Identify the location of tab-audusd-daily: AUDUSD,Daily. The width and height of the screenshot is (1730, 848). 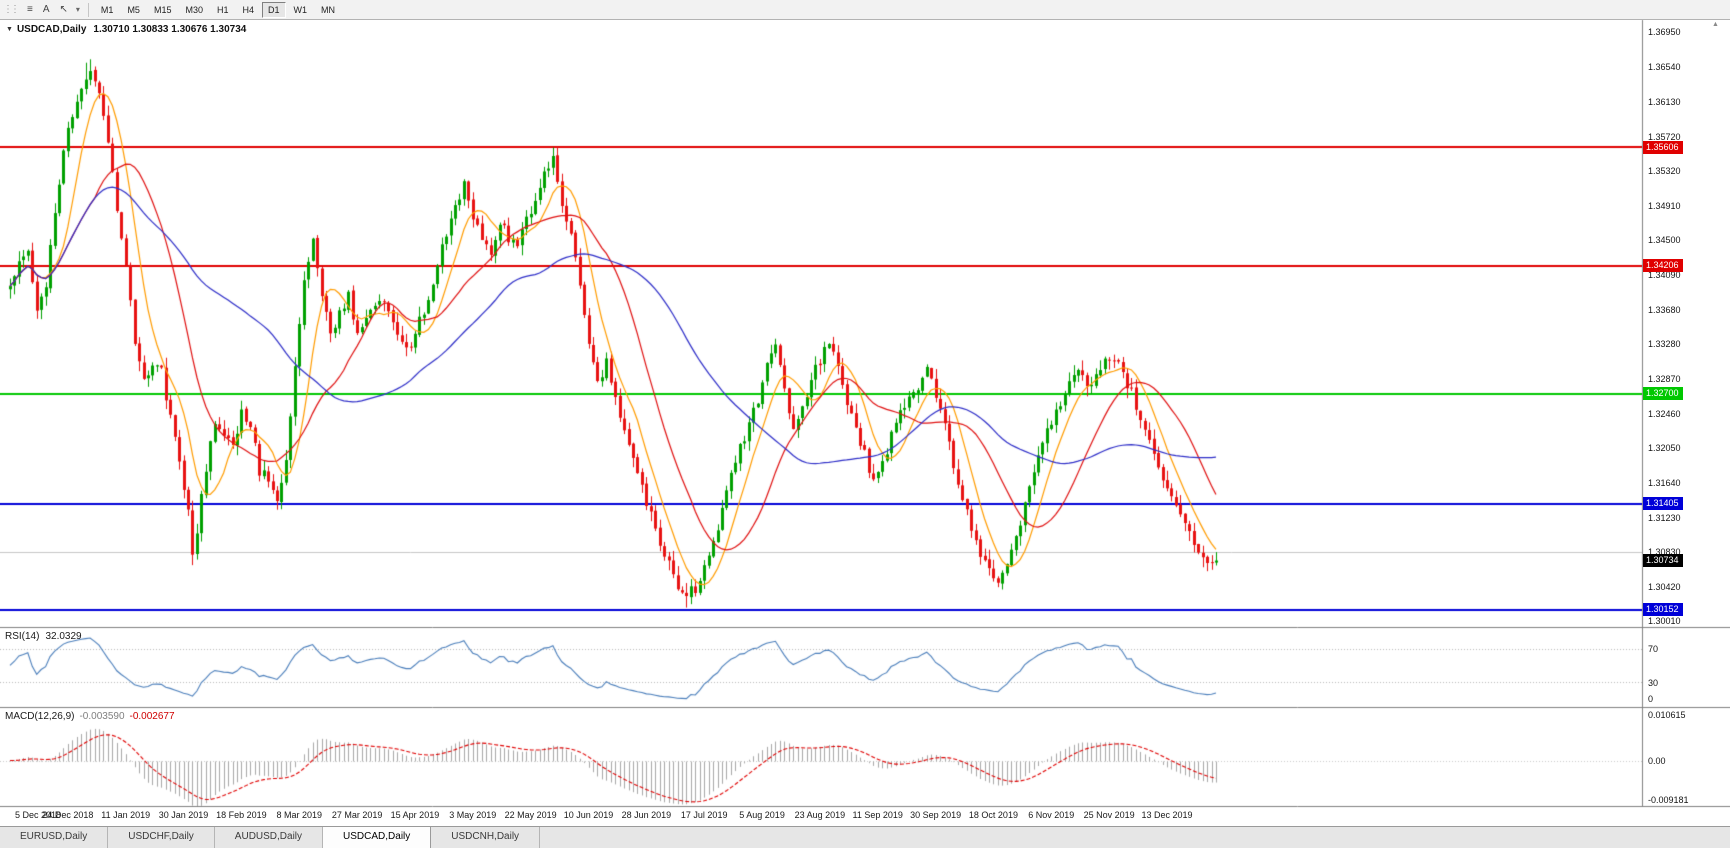
(269, 837).